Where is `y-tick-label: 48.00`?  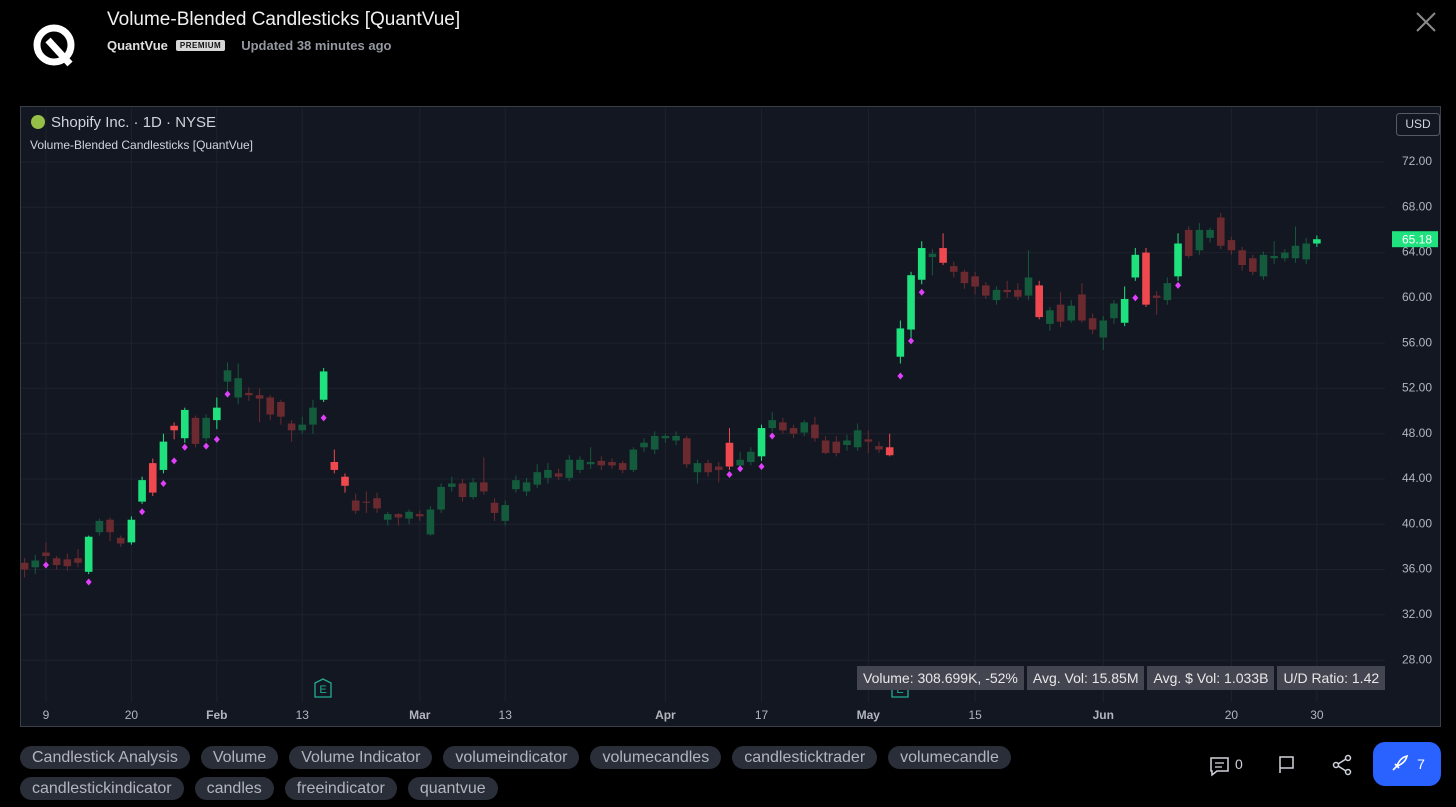
y-tick-label: 48.00 is located at coordinates (1417, 433).